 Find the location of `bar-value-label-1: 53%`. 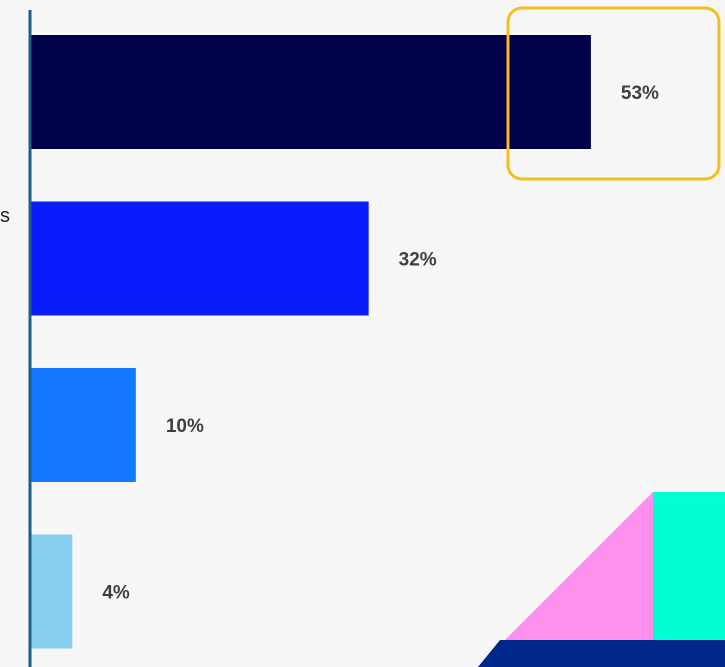

bar-value-label-1: 53% is located at coordinates (640, 93).